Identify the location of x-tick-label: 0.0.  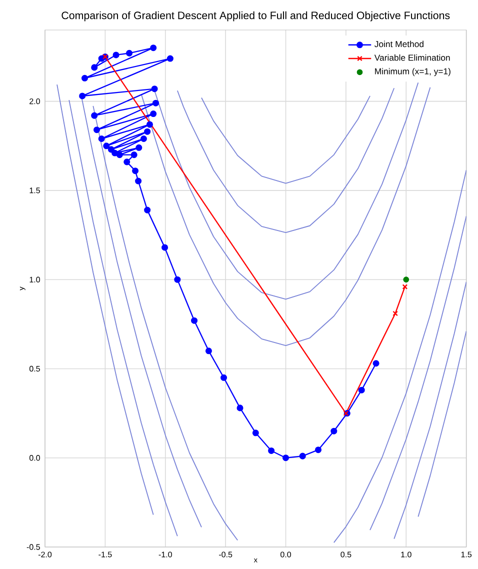
(286, 555).